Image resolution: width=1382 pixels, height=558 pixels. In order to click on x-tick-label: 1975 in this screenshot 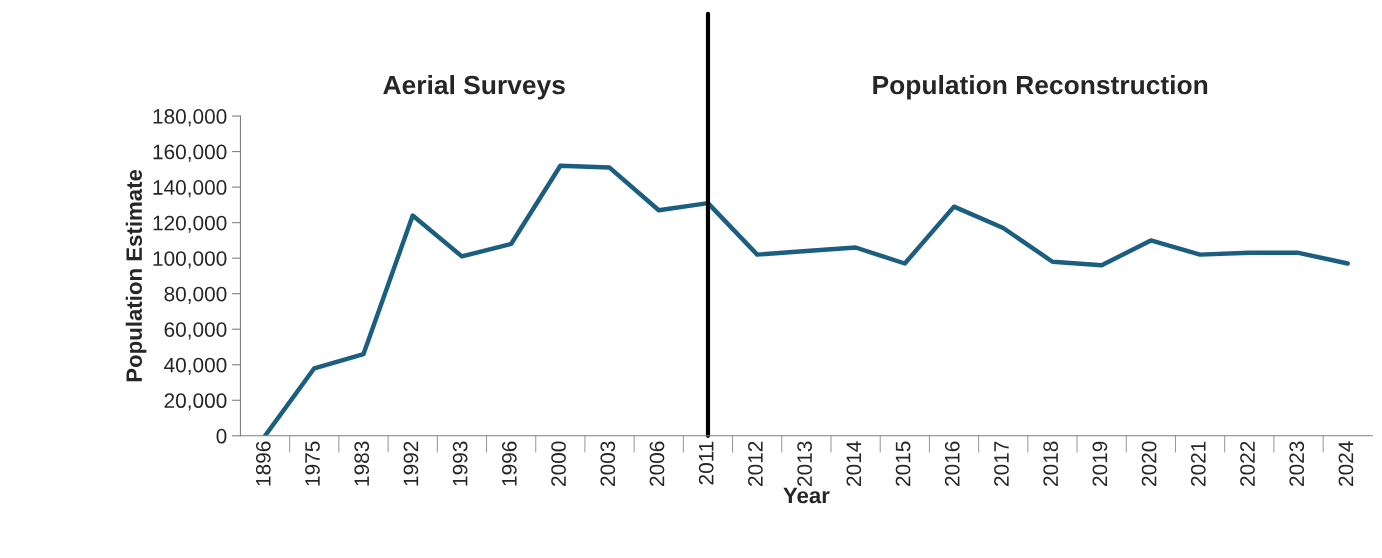, I will do `click(312, 463)`.